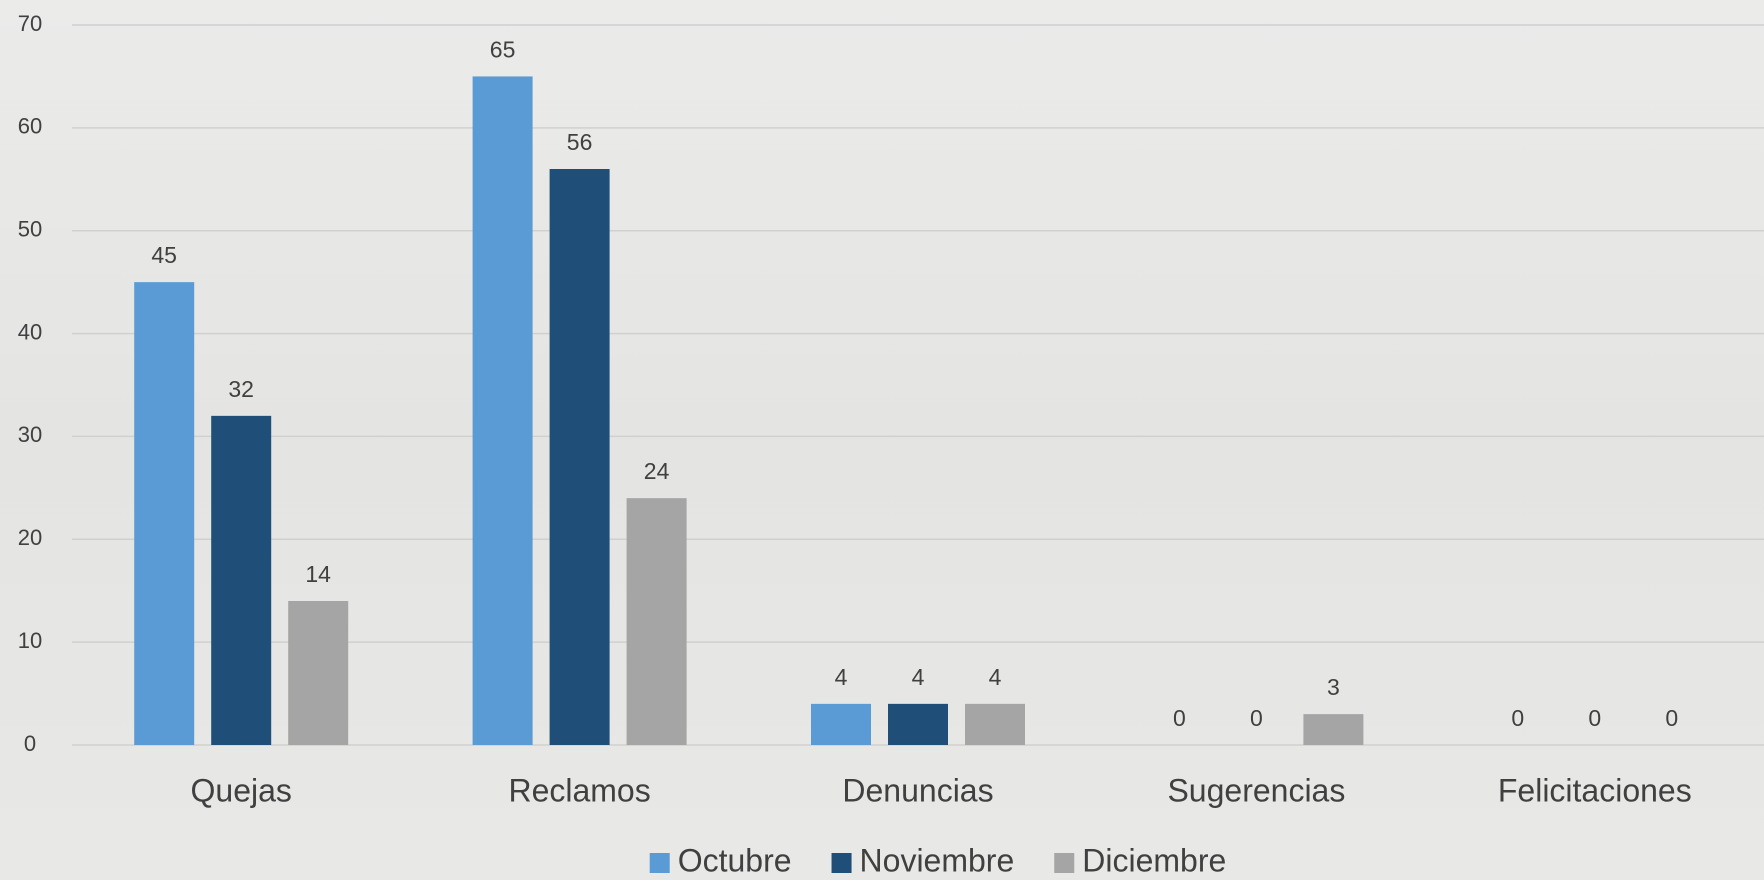 The width and height of the screenshot is (1764, 880). Describe the element at coordinates (164, 255) in the screenshot. I see `data-label: 45` at that location.